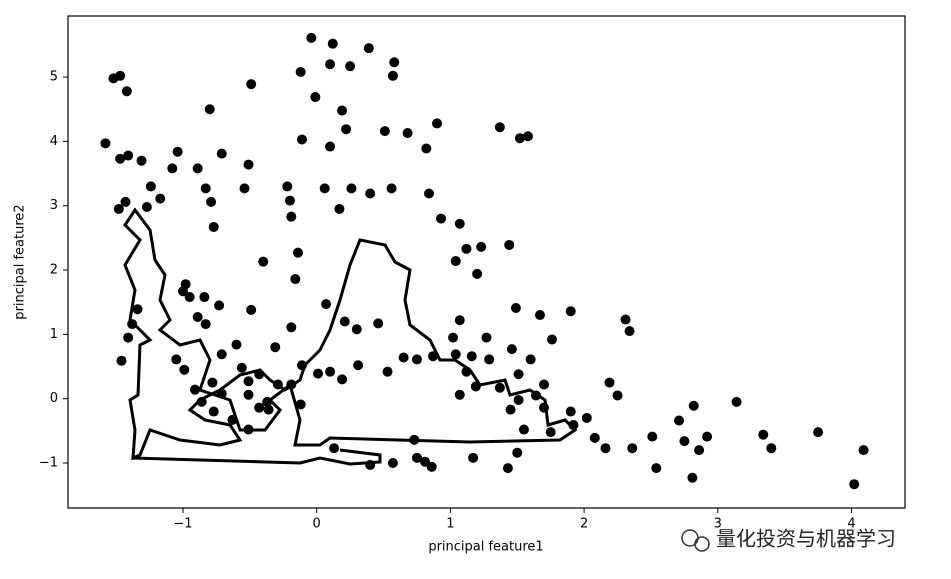 Image resolution: width=951 pixels, height=579 pixels. Describe the element at coordinates (806, 539) in the screenshot. I see `watermark: 量化投资与机器学习` at that location.